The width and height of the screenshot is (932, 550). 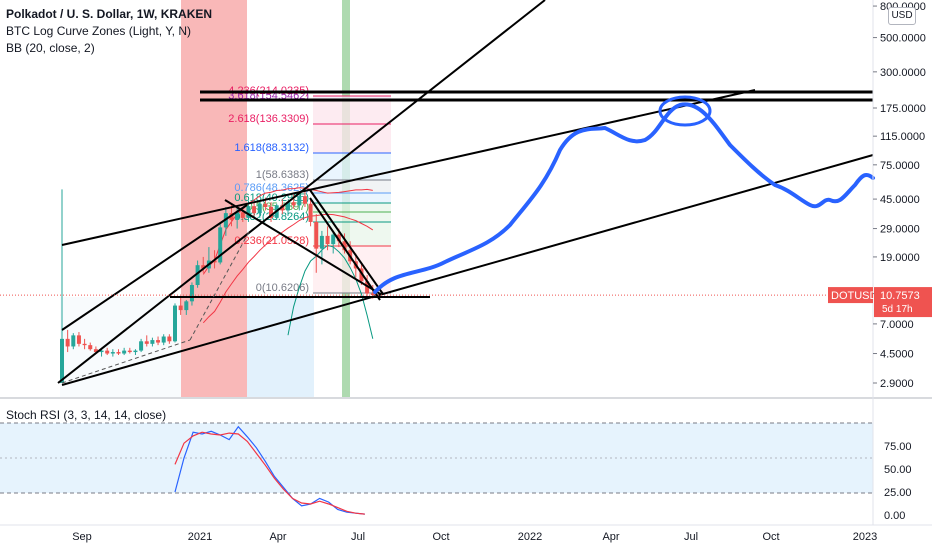 What do you see at coordinates (268, 119) in the screenshot?
I see `fib-level-label: 2.618(136.3309)` at bounding box center [268, 119].